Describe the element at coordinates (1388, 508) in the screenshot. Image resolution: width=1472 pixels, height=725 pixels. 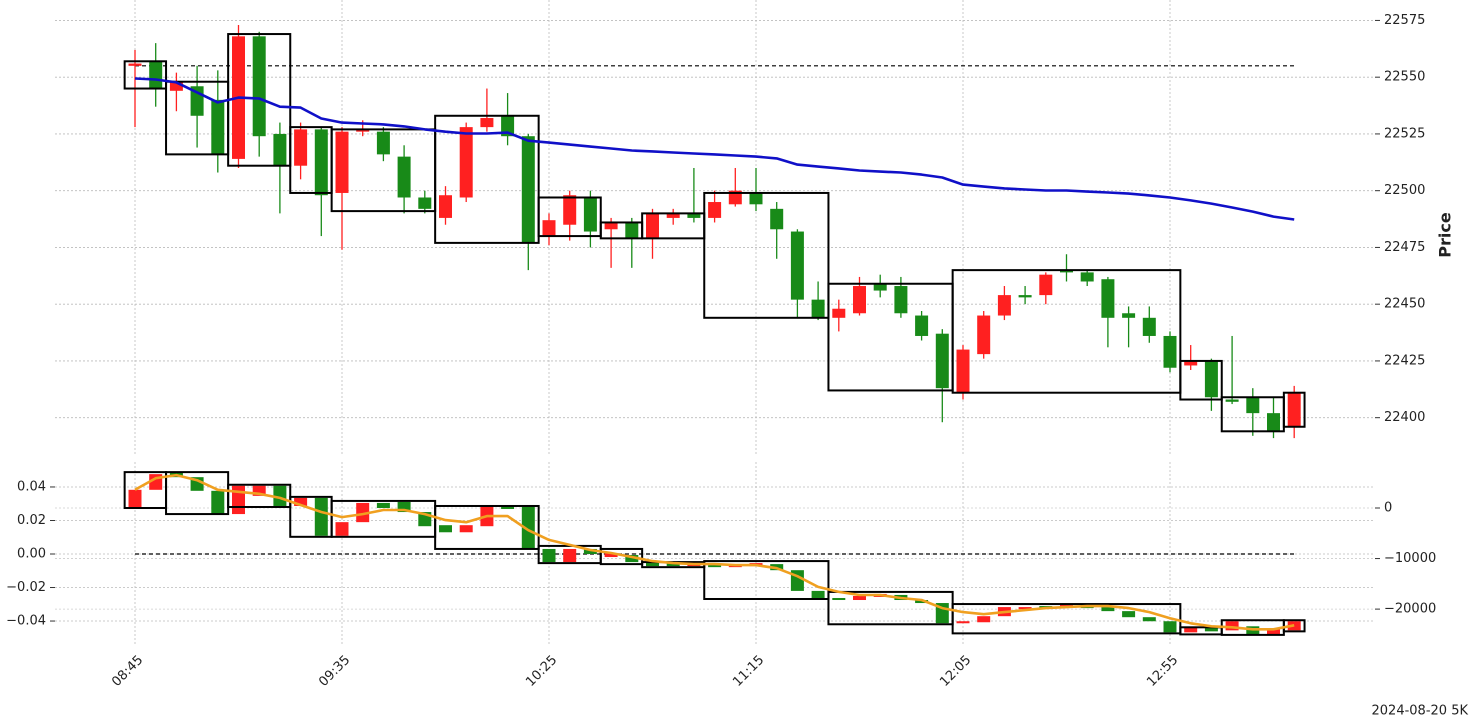
I see `y2-tick-label: 0` at that location.